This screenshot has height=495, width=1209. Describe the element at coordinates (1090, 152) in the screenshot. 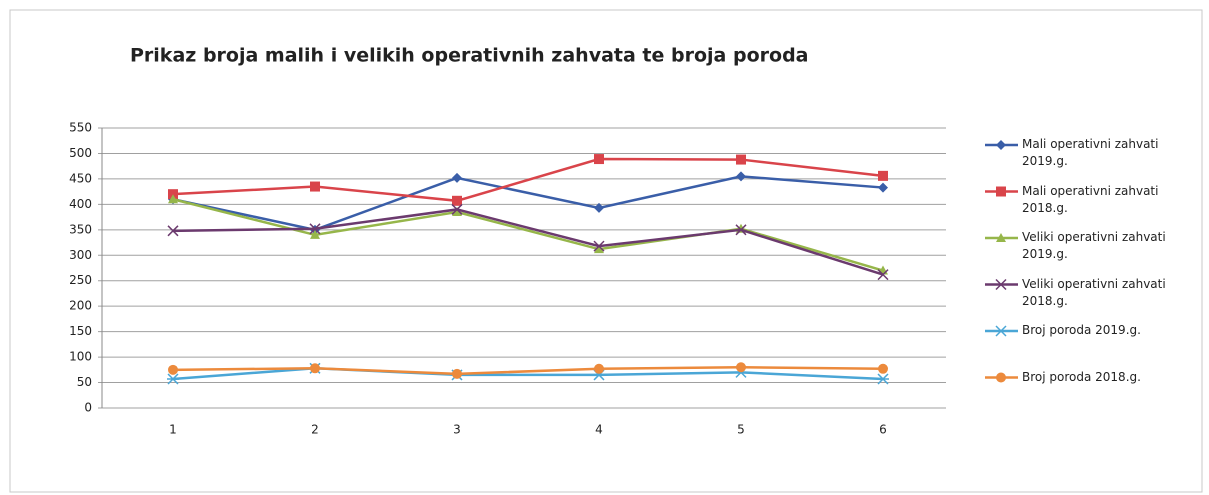

I see `legend-label: Mali operativni zahvati 2019.g.` at that location.